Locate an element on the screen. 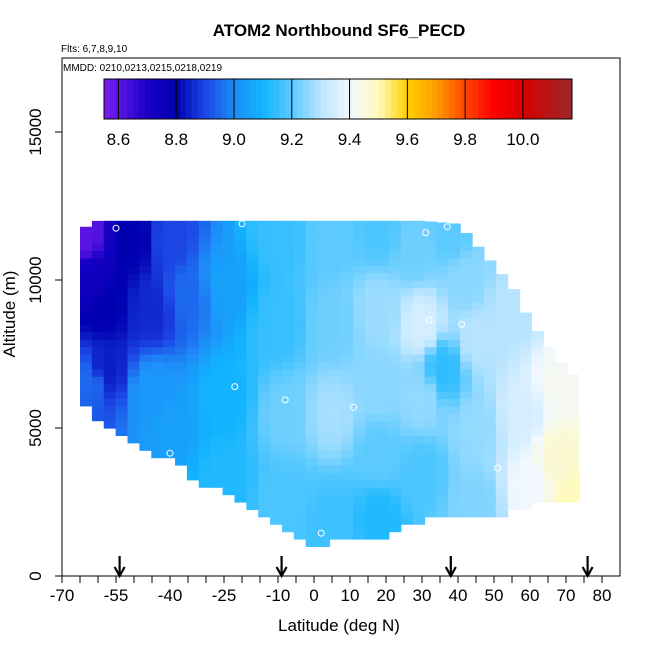 This screenshot has width=650, height=650. y-tick-label: 15000 is located at coordinates (35, 131).